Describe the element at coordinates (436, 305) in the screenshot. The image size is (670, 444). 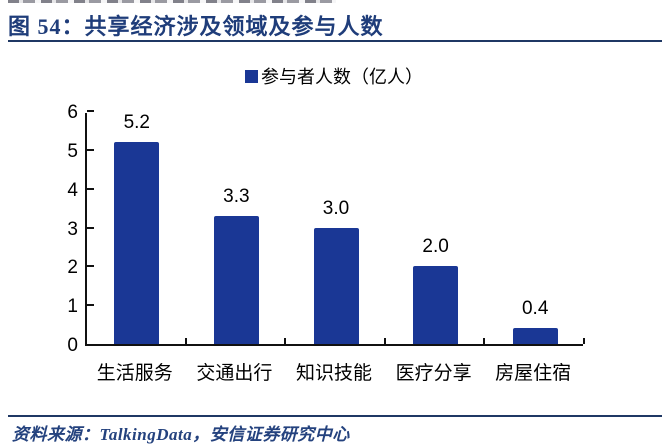
I see `bar-医疗分享` at that location.